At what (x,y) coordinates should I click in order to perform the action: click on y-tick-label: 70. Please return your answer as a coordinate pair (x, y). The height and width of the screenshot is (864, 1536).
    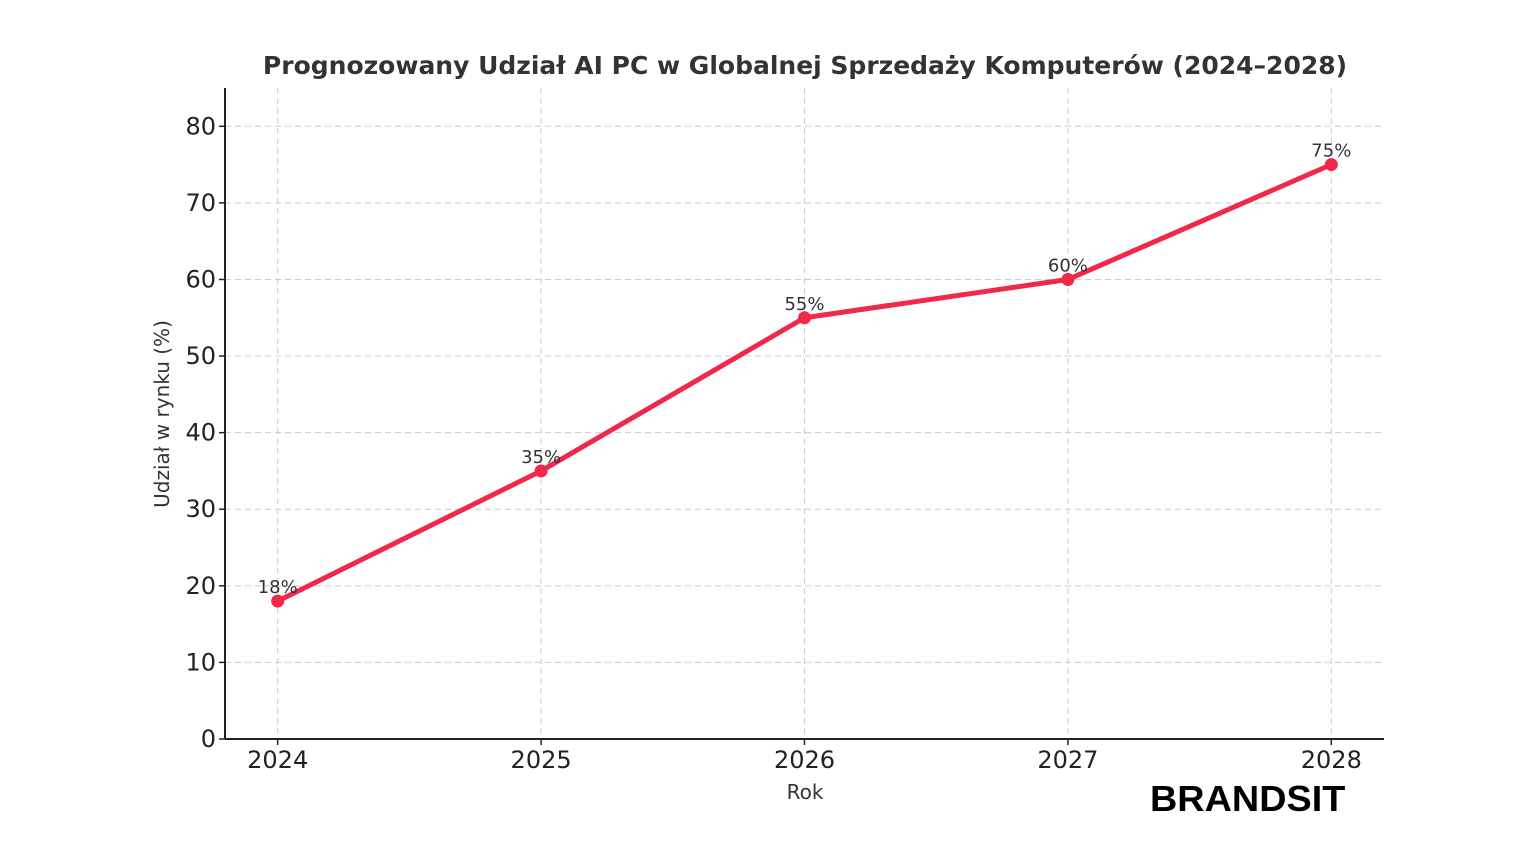
    Looking at the image, I should click on (200, 203).